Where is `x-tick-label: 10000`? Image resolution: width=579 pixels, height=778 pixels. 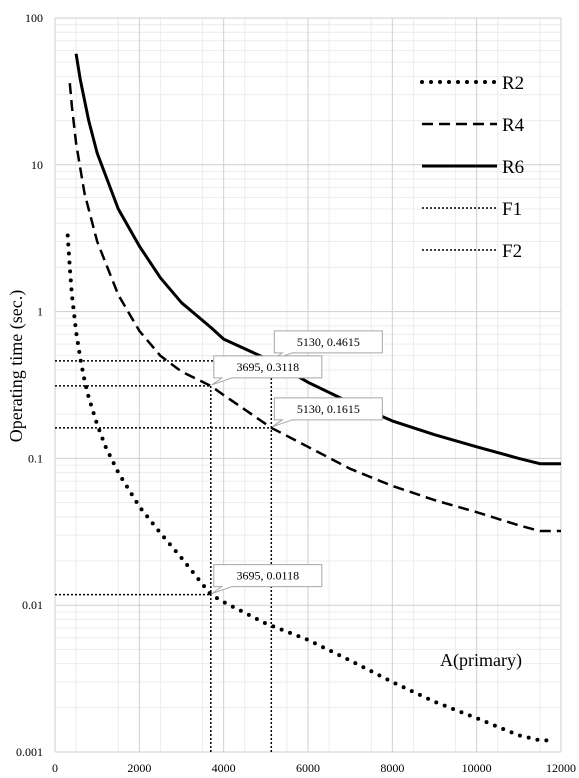 x-tick-label: 10000 is located at coordinates (477, 768).